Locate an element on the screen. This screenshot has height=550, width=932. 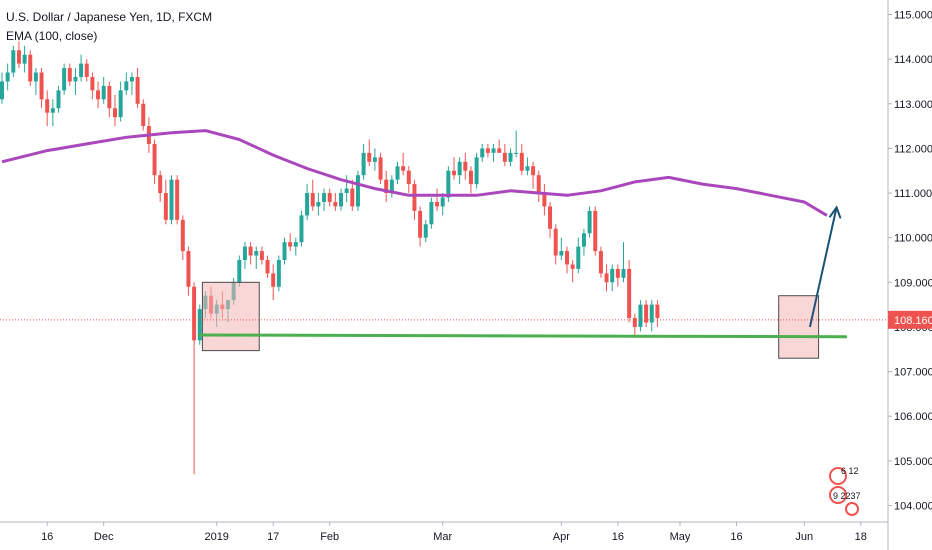
highlight-box is located at coordinates (230, 316).